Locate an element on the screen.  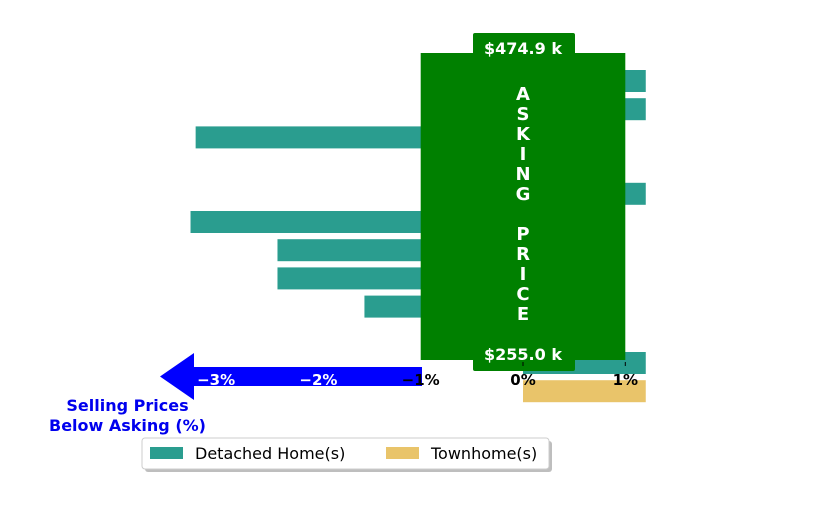
asking-price-letter-2: K is located at coordinates (523, 134).